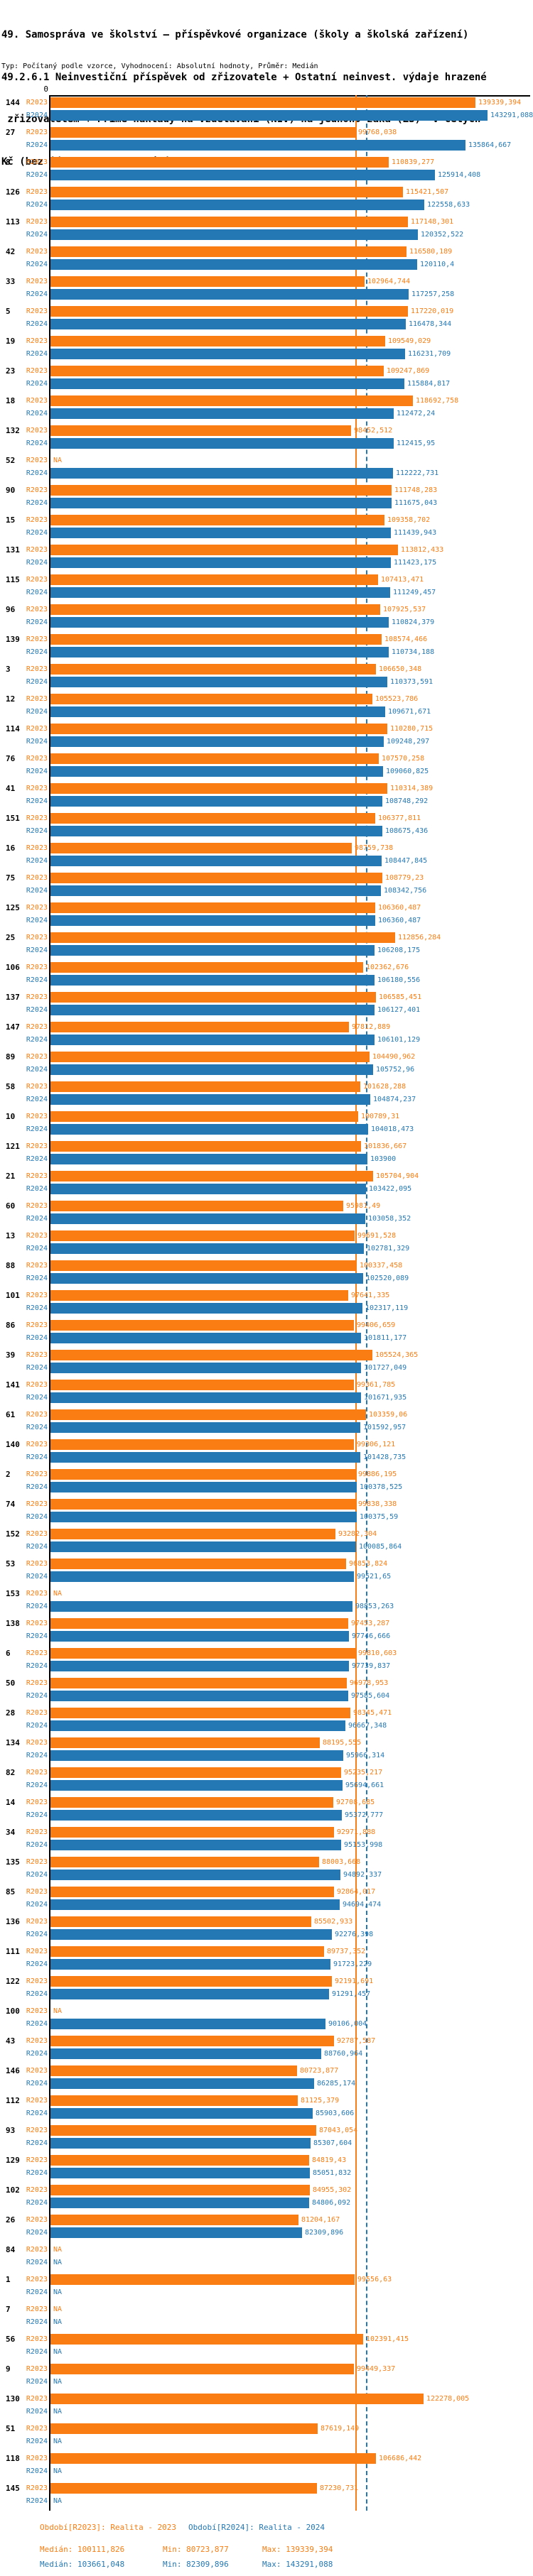 This screenshot has width=533, height=2576. Describe the element at coordinates (433, 294) in the screenshot. I see `value-label-r2024: 117257,258` at that location.